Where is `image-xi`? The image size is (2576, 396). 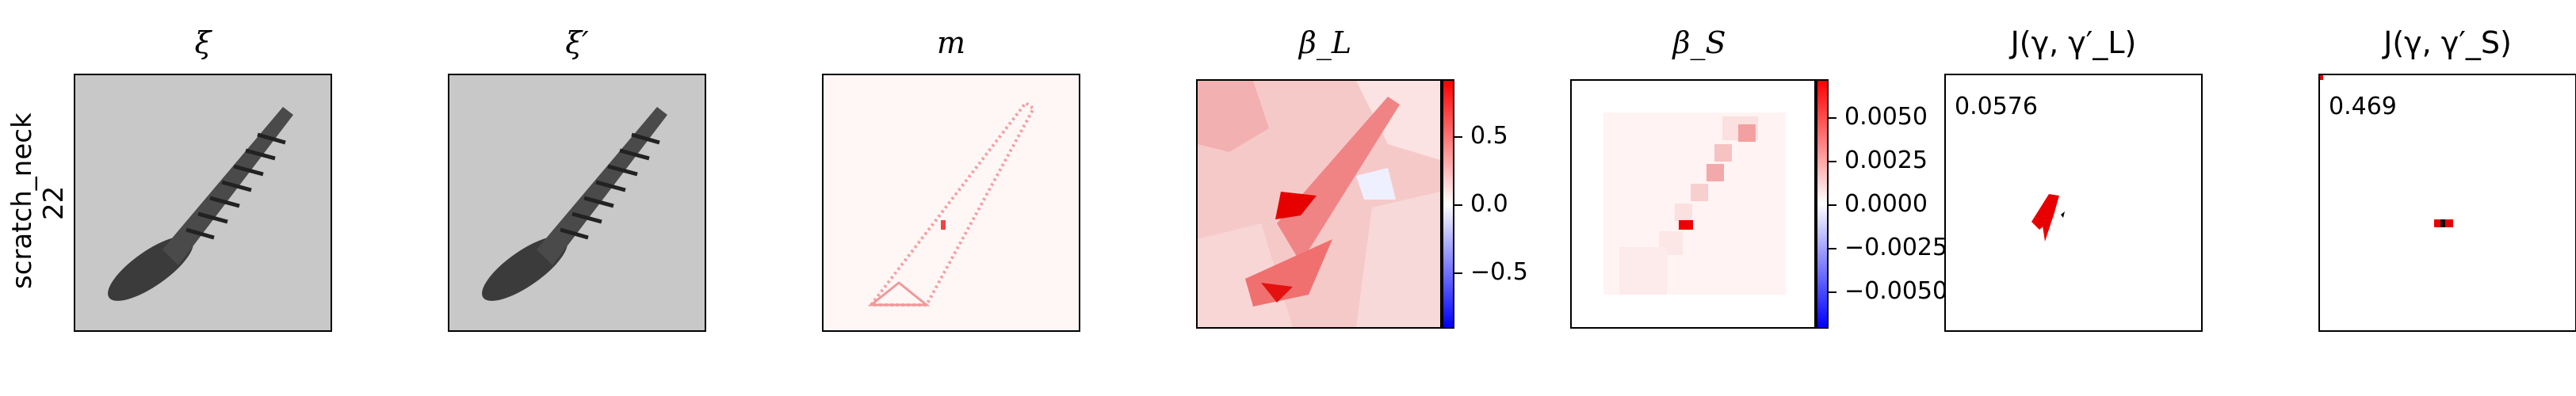 image-xi is located at coordinates (203, 203).